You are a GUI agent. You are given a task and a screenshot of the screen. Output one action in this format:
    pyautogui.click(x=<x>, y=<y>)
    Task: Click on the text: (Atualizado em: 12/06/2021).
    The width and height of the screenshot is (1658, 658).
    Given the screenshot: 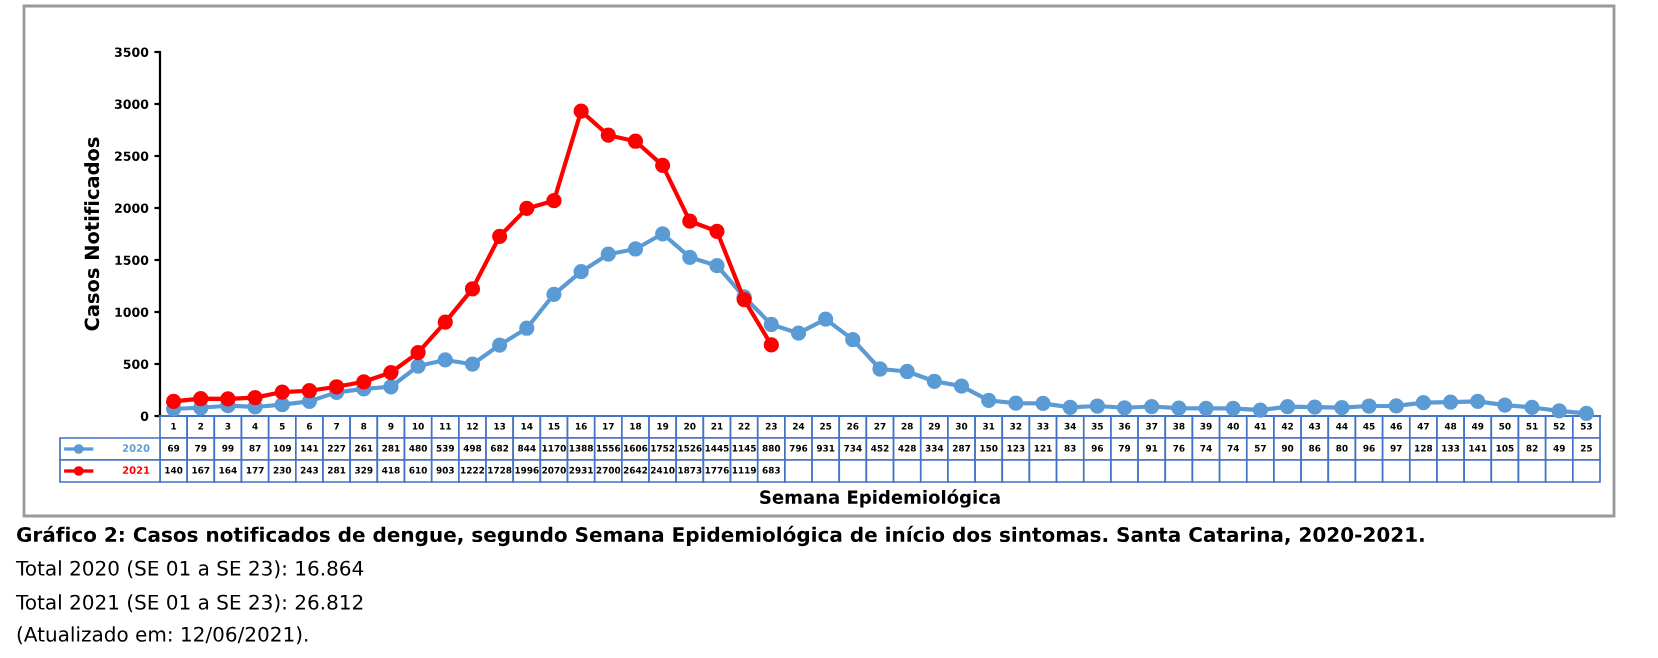 What is the action you would take?
    pyautogui.click(x=162, y=635)
    